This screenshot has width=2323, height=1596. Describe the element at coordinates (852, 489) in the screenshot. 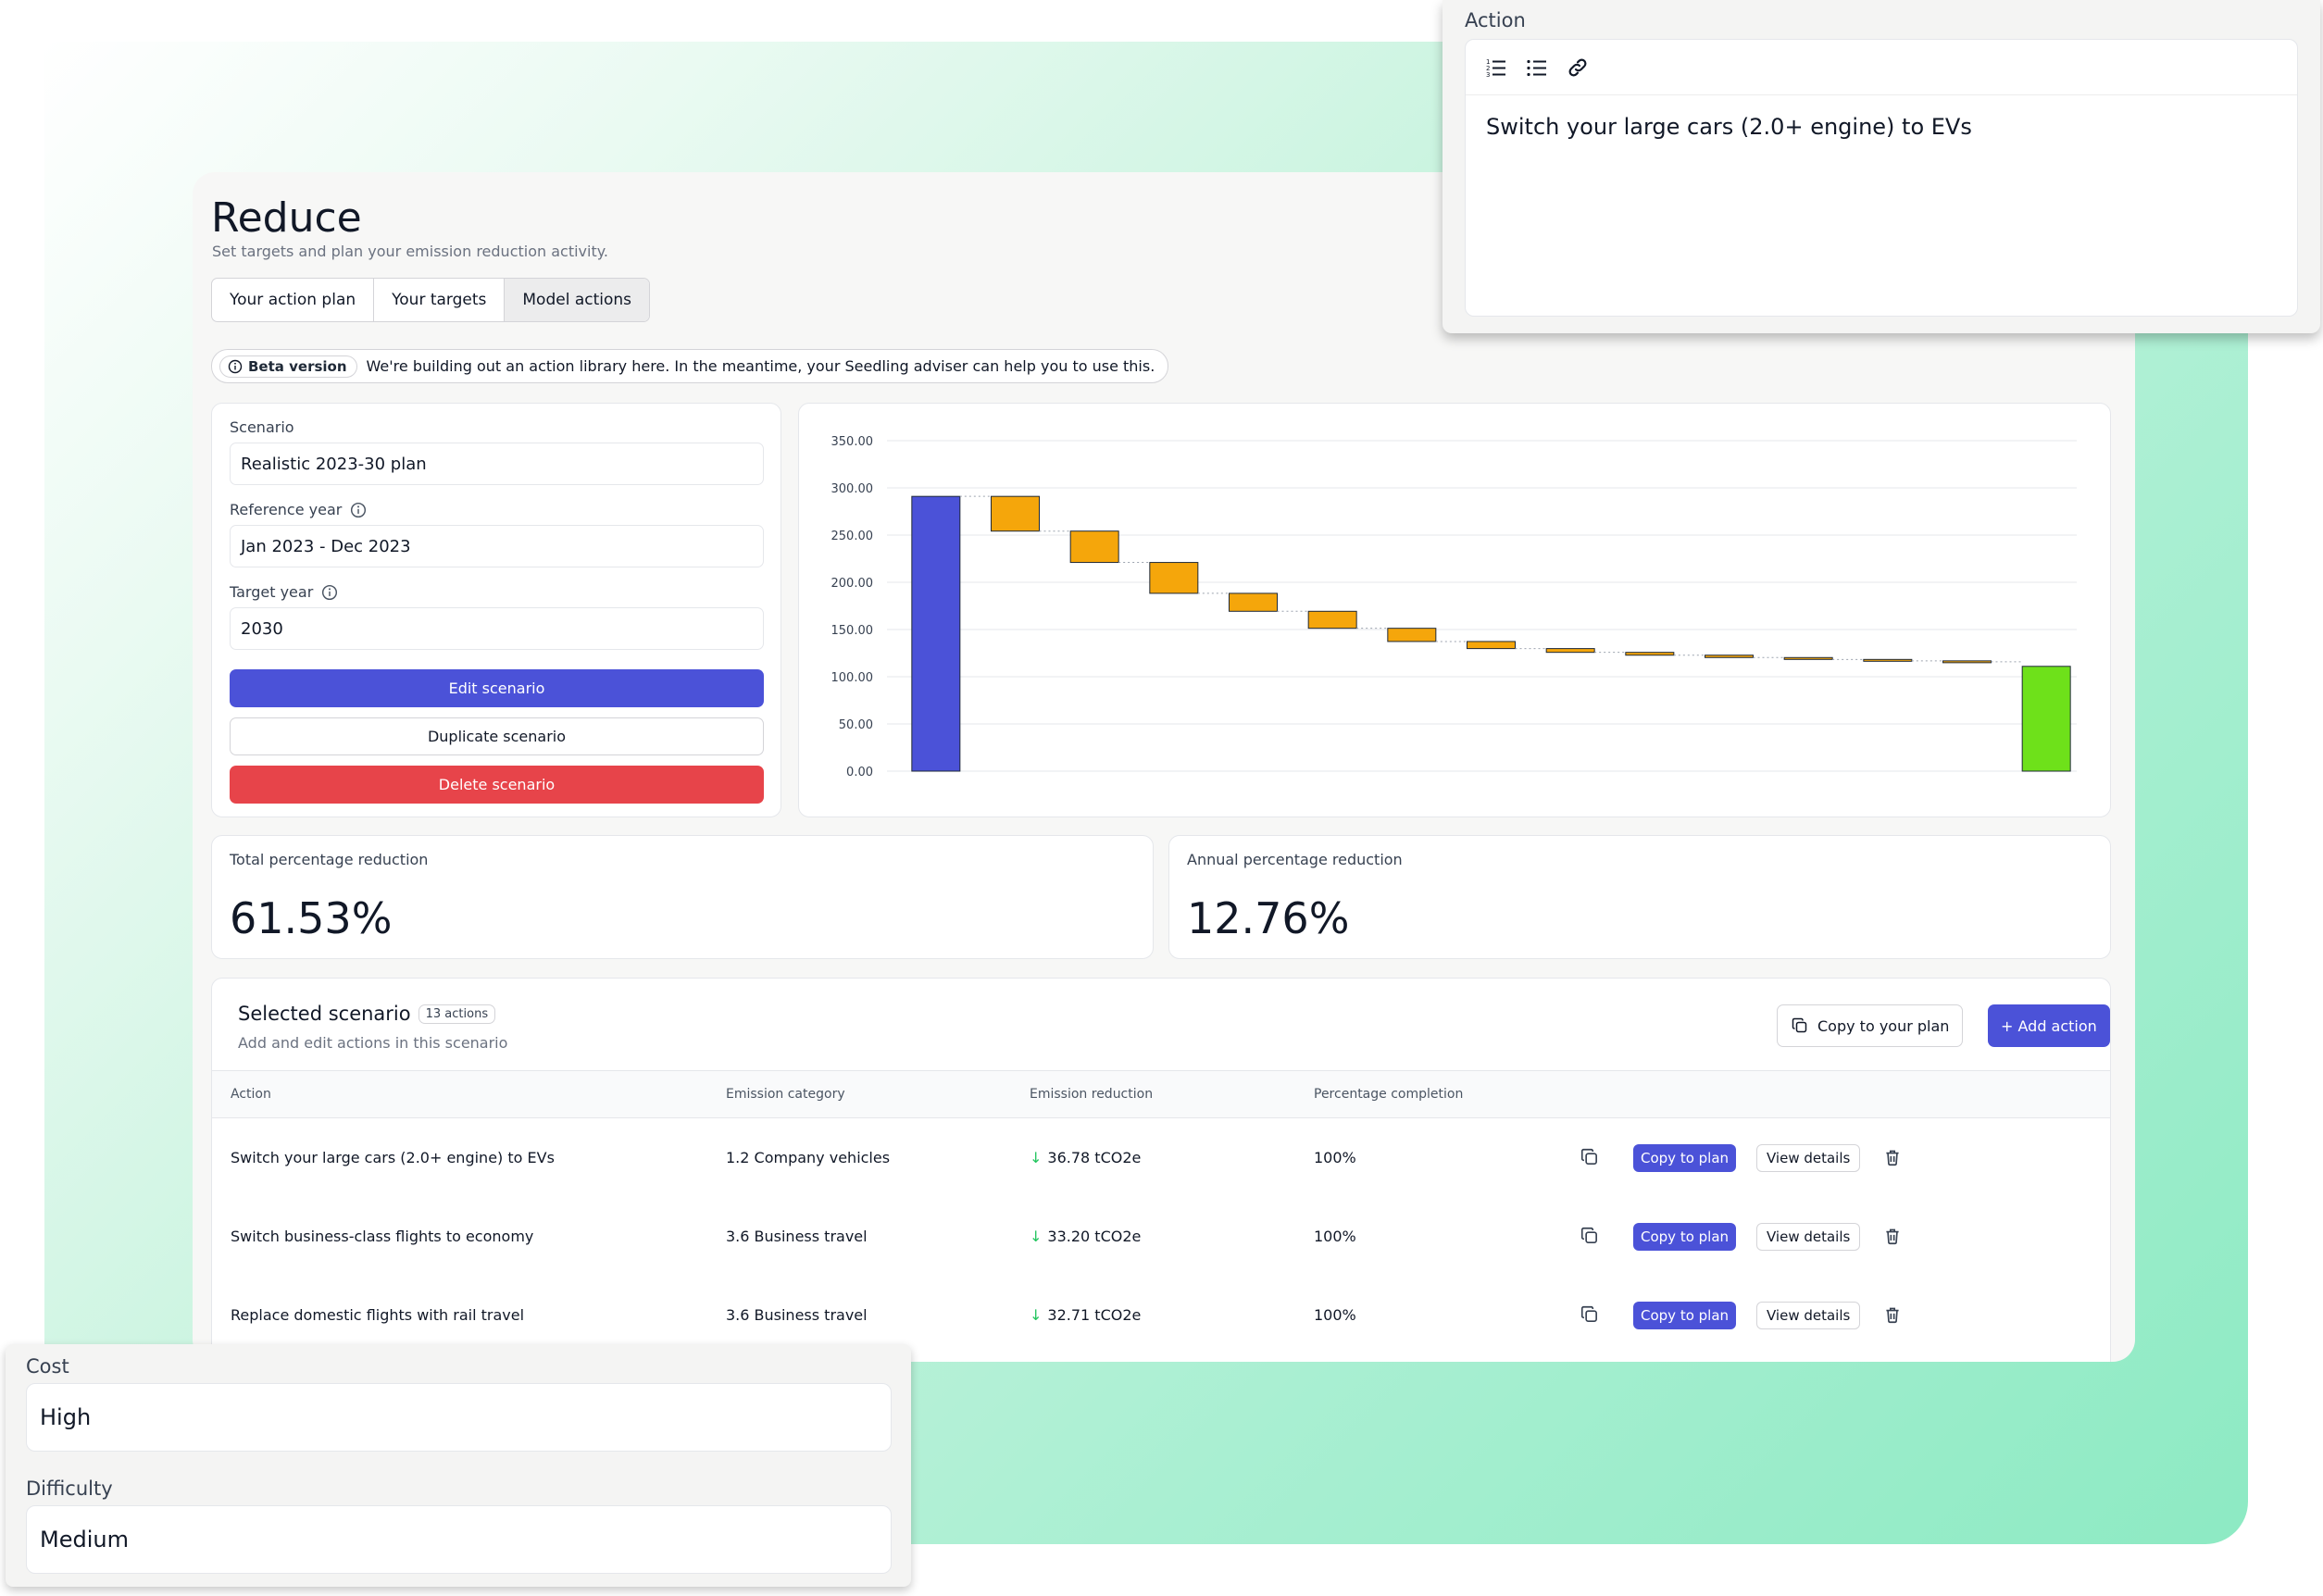

I see `y-tick-label: 300.00` at that location.